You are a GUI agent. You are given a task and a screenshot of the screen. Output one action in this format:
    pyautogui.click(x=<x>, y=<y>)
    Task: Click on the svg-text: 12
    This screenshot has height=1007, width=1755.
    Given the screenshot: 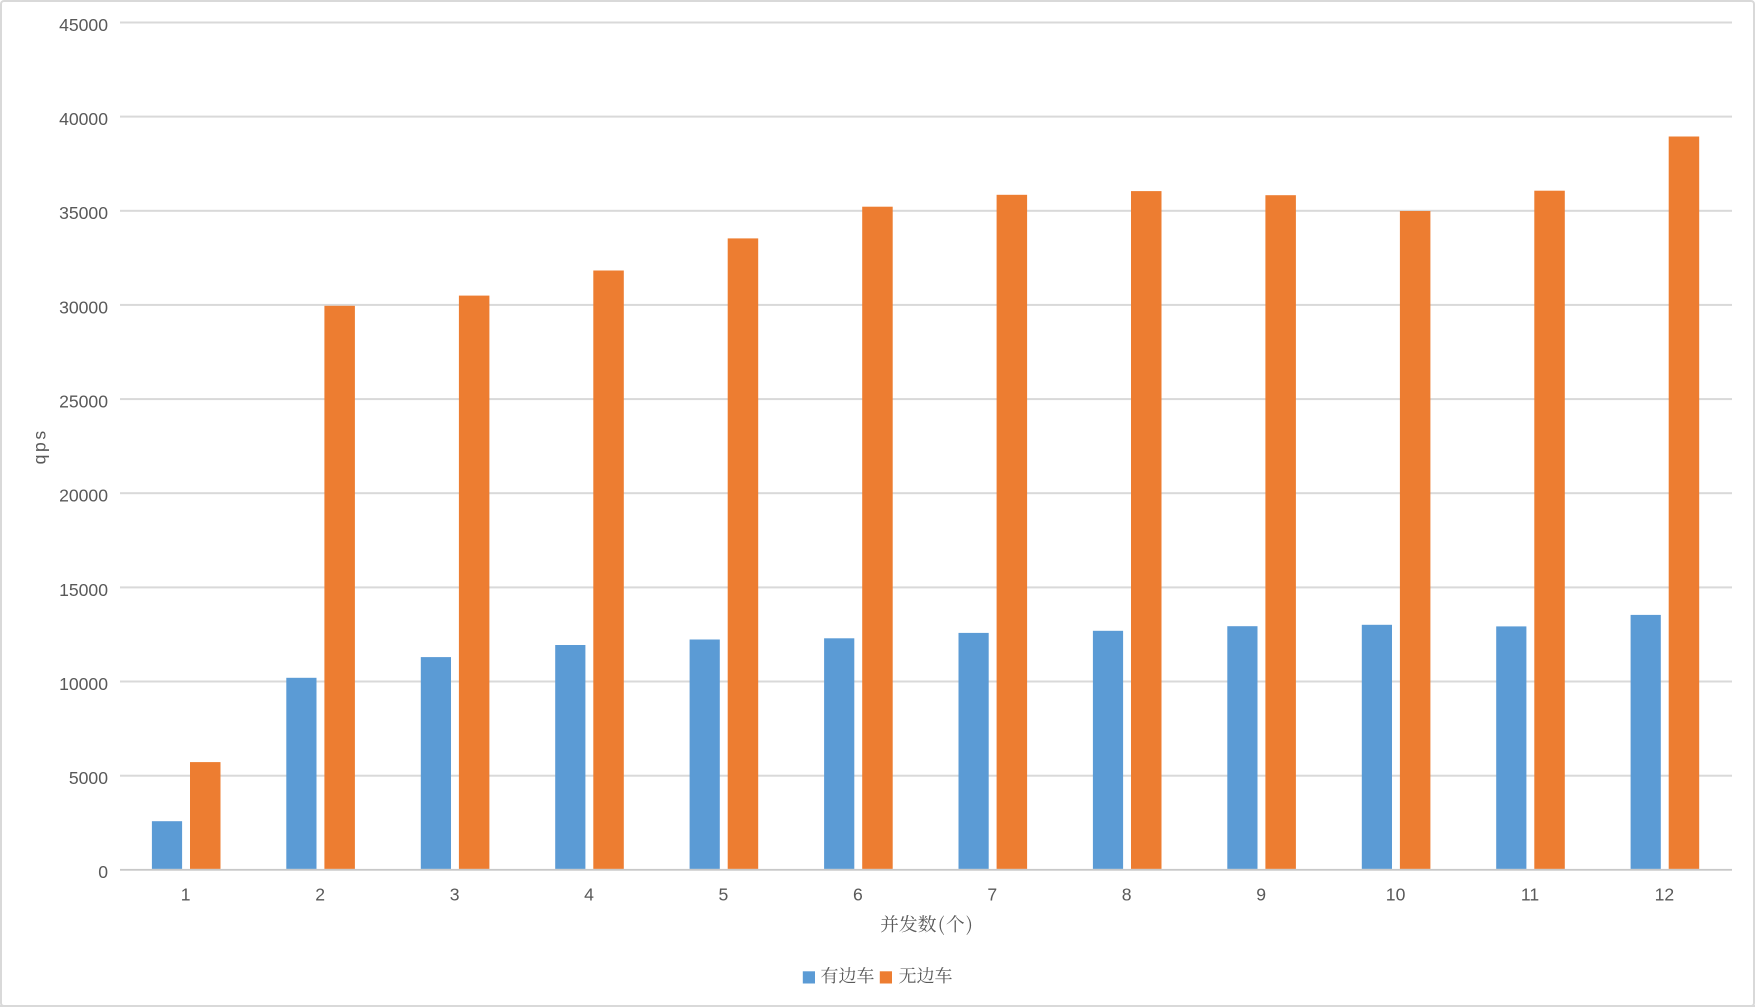 What is the action you would take?
    pyautogui.click(x=1665, y=895)
    